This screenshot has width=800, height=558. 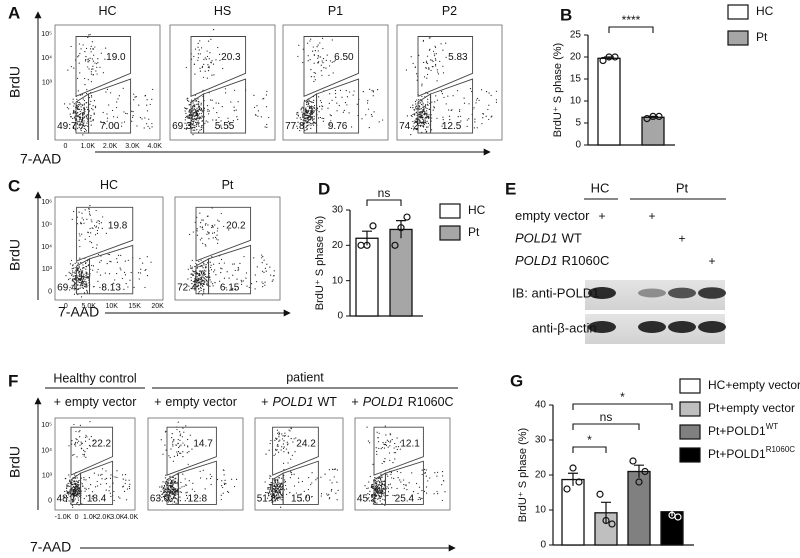 What do you see at coordinates (47, 82) in the screenshot?
I see `y-tick-label: 10³` at bounding box center [47, 82].